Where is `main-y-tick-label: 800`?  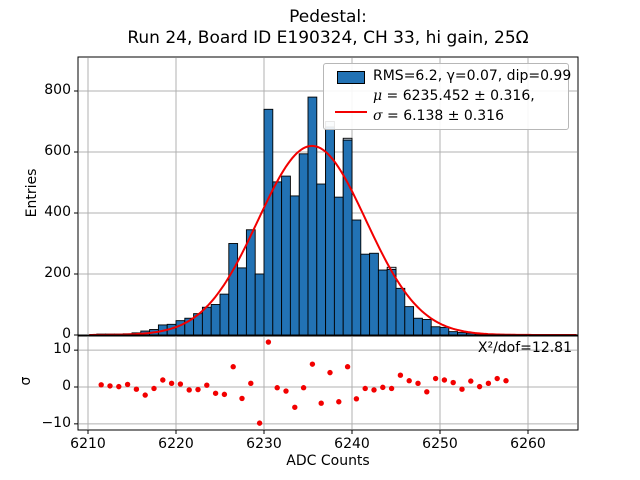 main-y-tick-label: 800 is located at coordinates (57, 90).